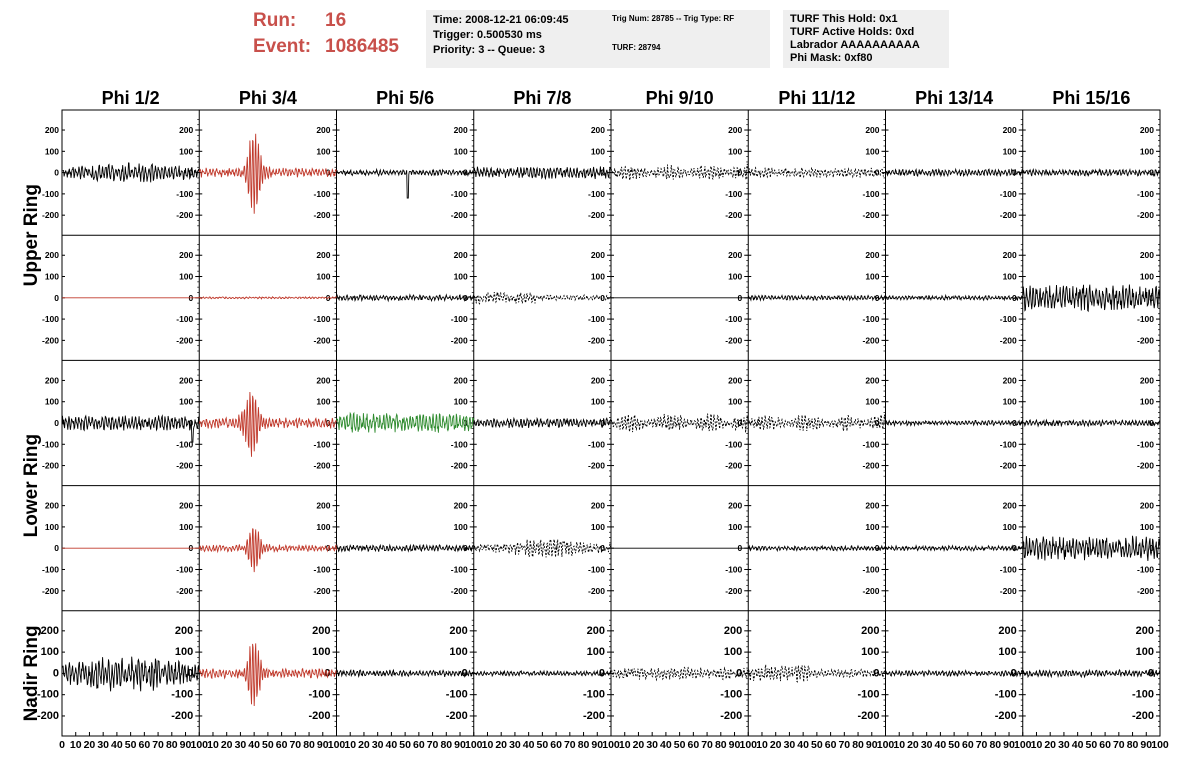  I want to click on x-tick-label: 50, so click(954, 745).